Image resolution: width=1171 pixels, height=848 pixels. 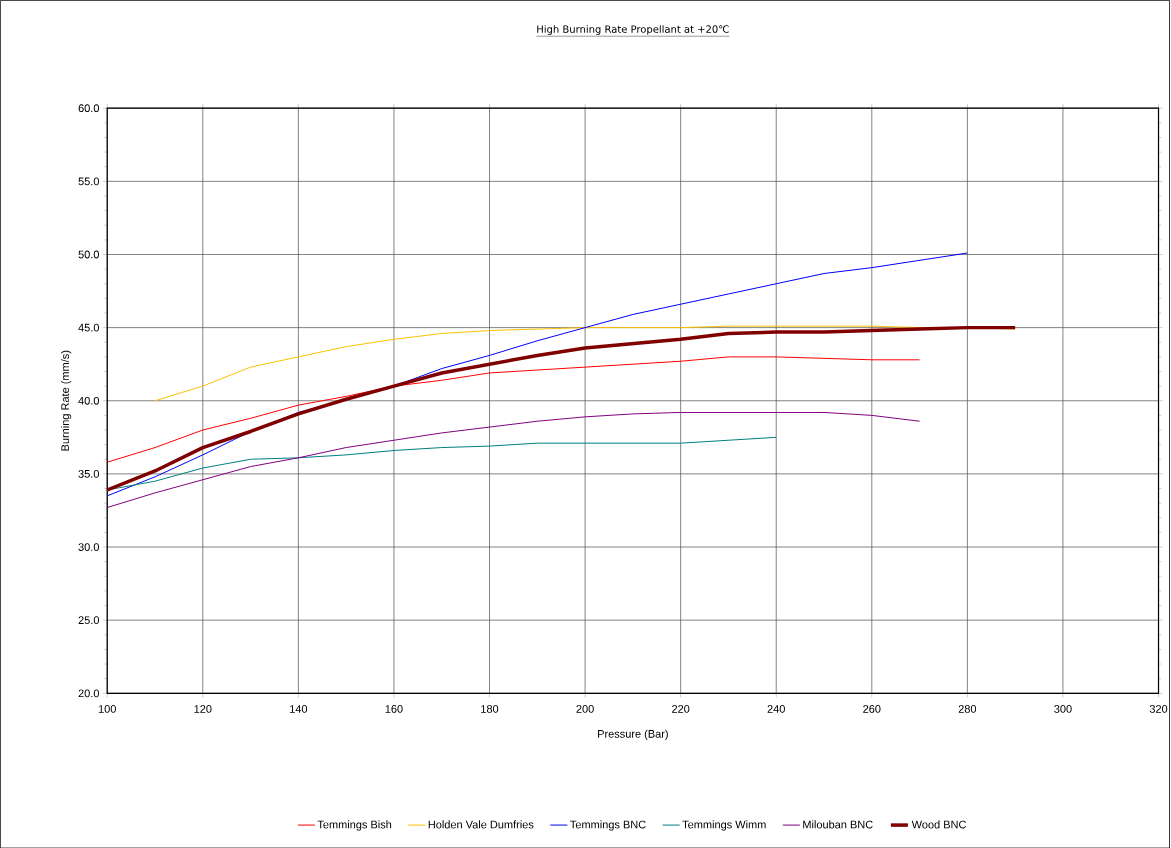 I want to click on x-tick-label: 220, so click(x=681, y=708).